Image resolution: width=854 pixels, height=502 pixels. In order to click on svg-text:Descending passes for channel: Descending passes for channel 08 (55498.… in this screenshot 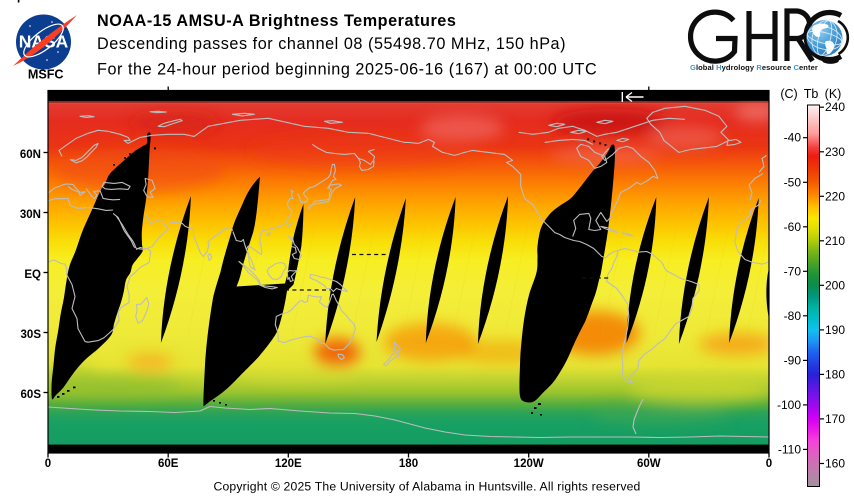, I will do `click(331, 44)`.